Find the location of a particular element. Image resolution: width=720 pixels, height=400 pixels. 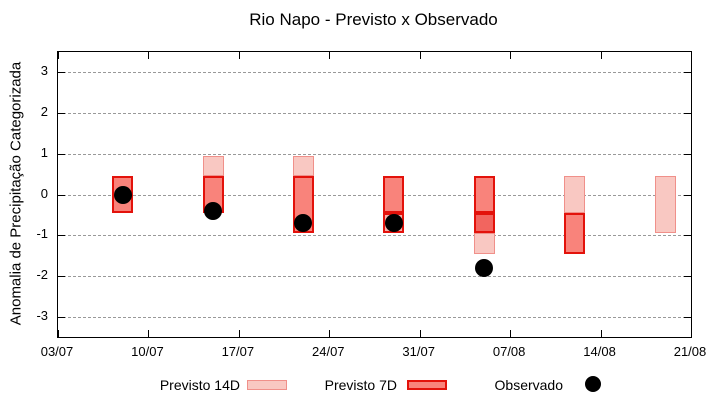

x-tick-label: 31/07 is located at coordinates (418, 351).